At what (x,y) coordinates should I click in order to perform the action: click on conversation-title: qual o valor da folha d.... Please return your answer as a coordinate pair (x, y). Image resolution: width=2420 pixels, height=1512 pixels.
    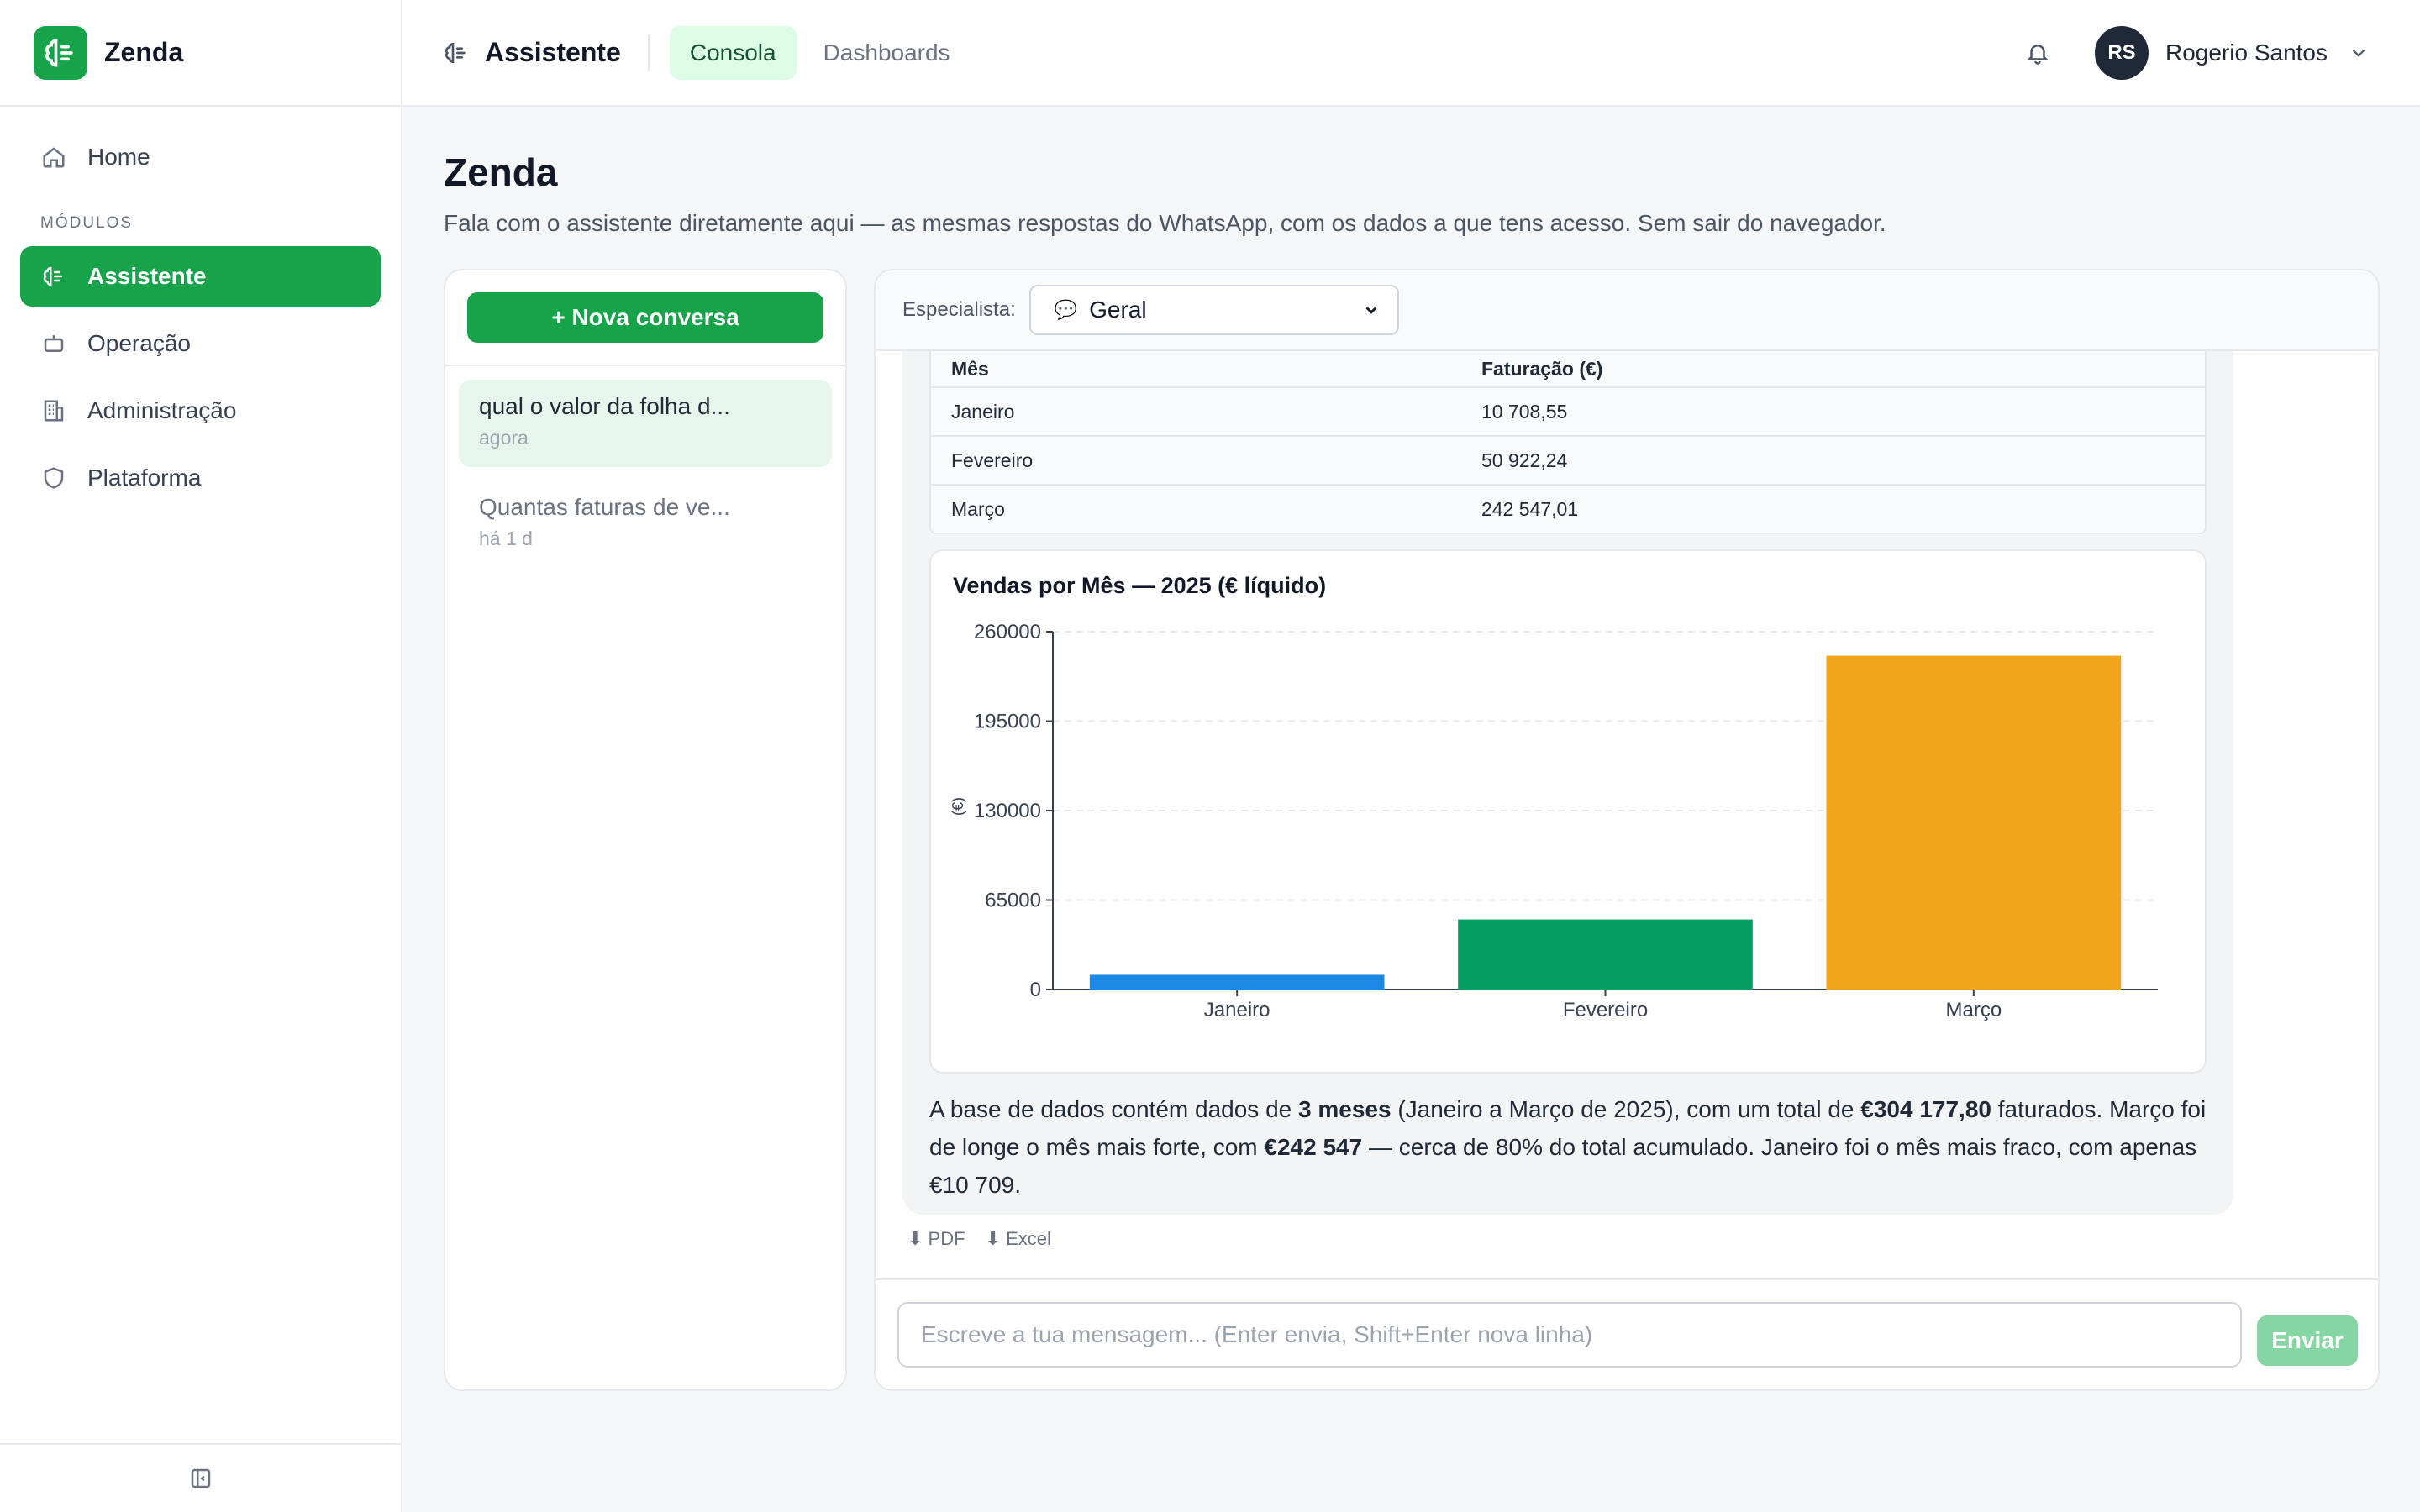
    Looking at the image, I should click on (604, 406).